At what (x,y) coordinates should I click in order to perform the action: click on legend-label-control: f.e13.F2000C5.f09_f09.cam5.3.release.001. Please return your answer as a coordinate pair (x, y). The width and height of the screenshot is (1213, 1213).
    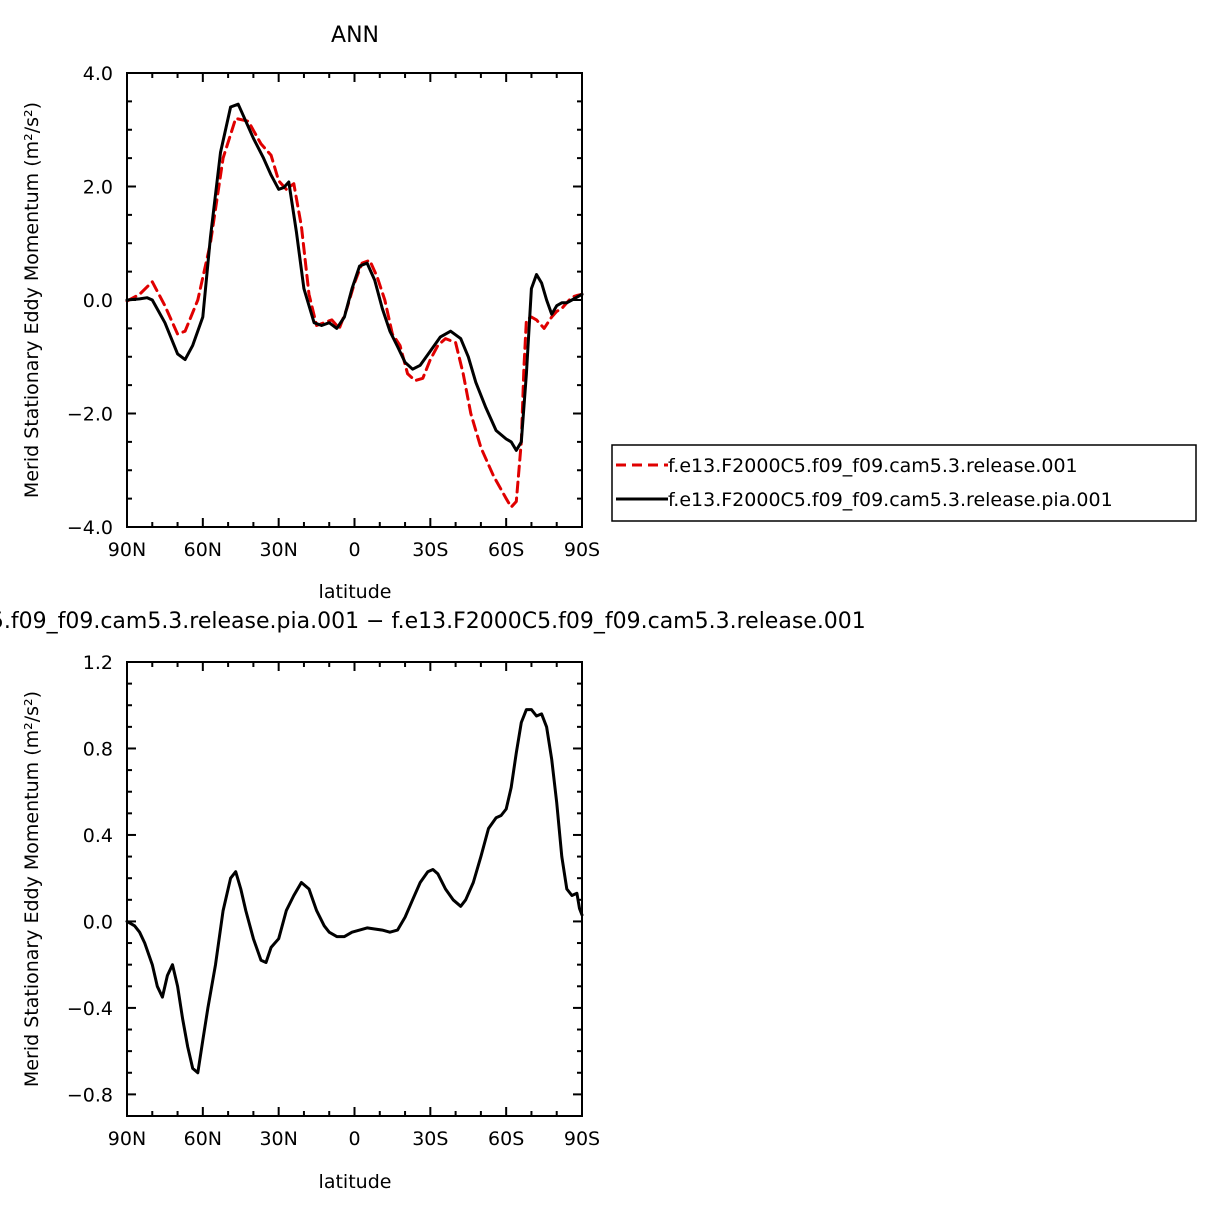
    Looking at the image, I should click on (873, 466).